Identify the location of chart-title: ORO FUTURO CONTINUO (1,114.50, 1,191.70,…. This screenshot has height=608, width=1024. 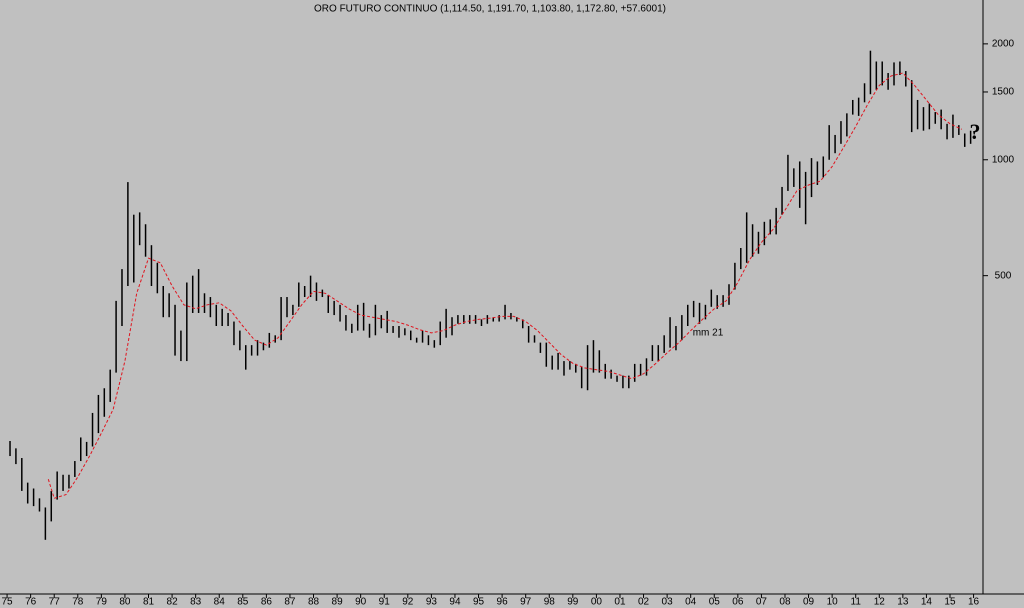
(490, 9).